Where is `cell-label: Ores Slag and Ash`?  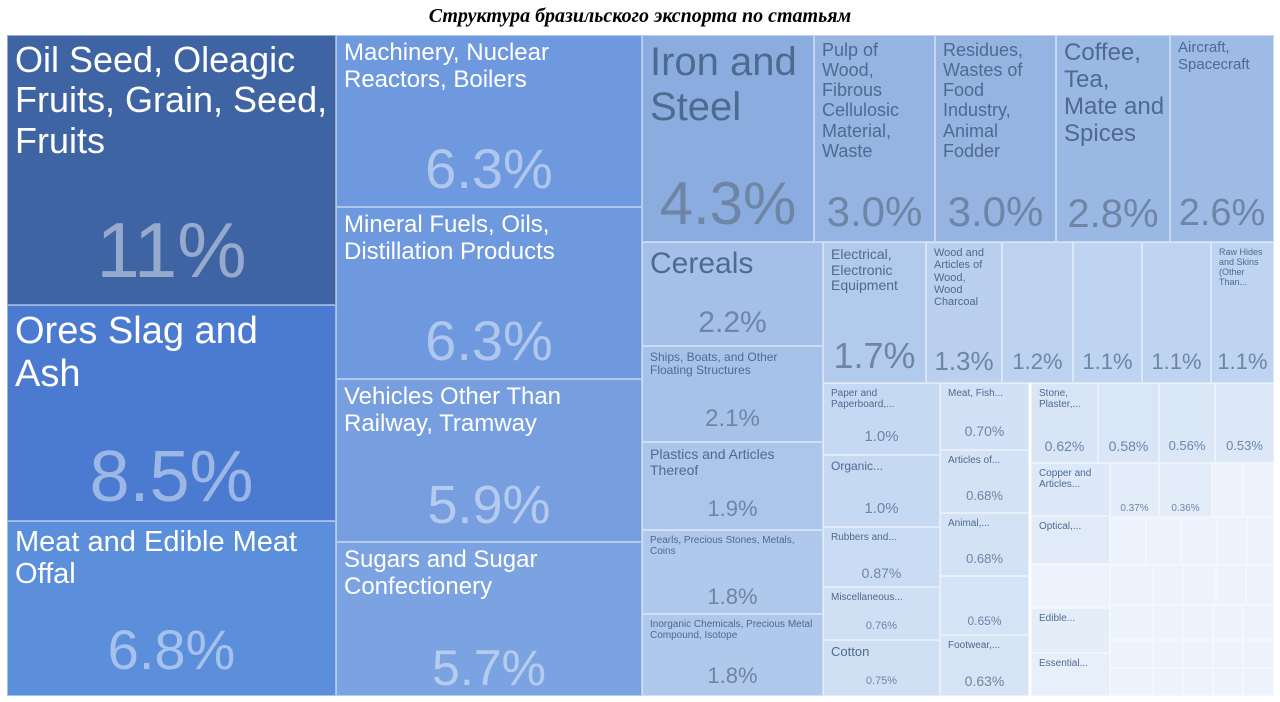
cell-label: Ores Slag and Ash is located at coordinates (136, 352).